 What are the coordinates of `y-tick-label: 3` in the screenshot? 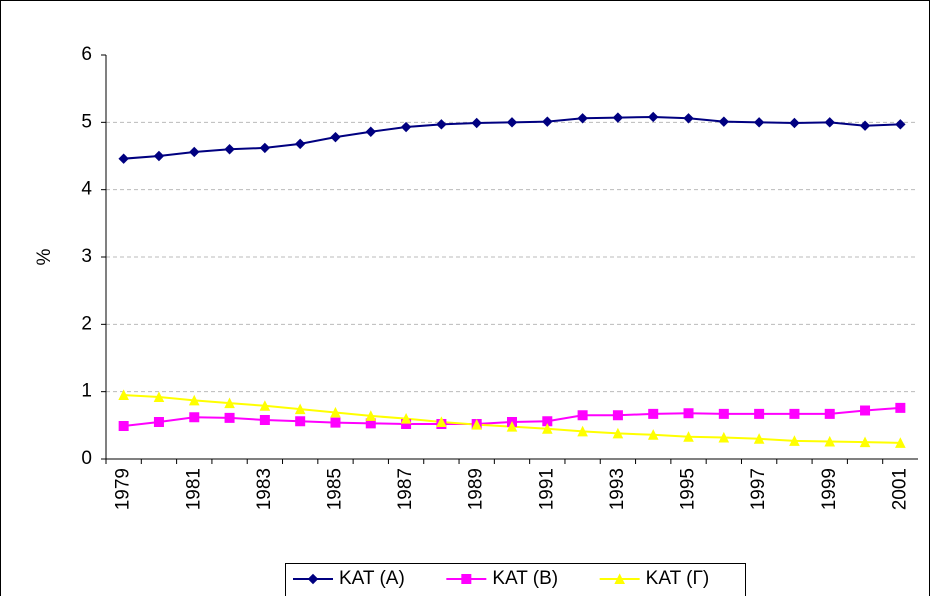 It's located at (86, 256).